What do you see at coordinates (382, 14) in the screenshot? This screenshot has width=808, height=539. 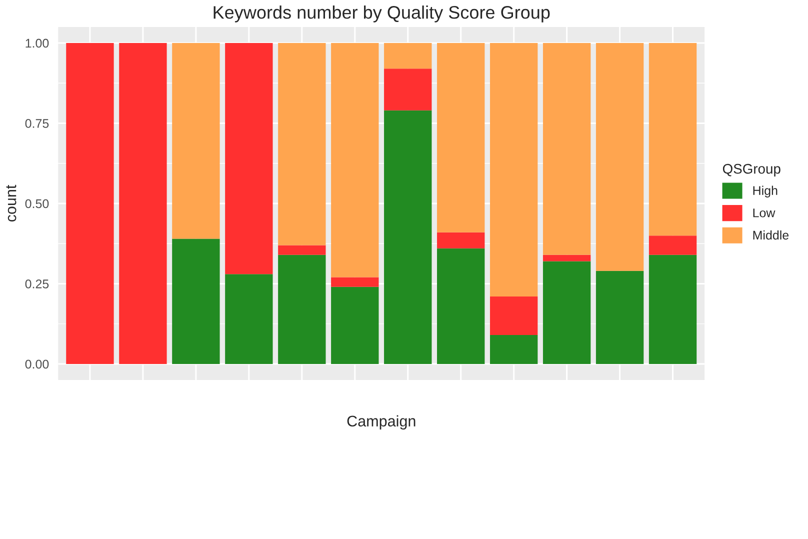 I see `chart-title: Keywords number by Quality Score Group` at bounding box center [382, 14].